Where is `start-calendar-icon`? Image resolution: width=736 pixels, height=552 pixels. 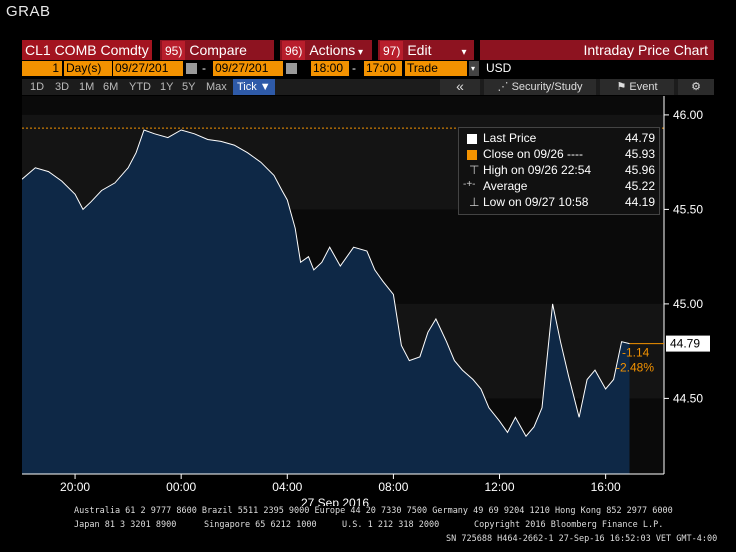 start-calendar-icon is located at coordinates (191, 68).